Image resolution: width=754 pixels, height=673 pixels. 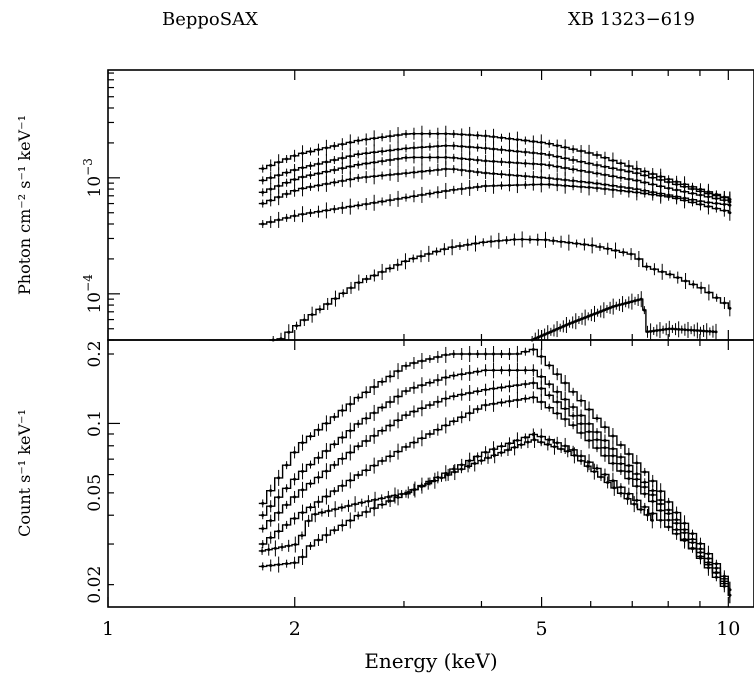 What do you see at coordinates (24, 205) in the screenshot?
I see `top-y-axis-label: Photon cm⁻² s⁻¹ keV⁻¹` at bounding box center [24, 205].